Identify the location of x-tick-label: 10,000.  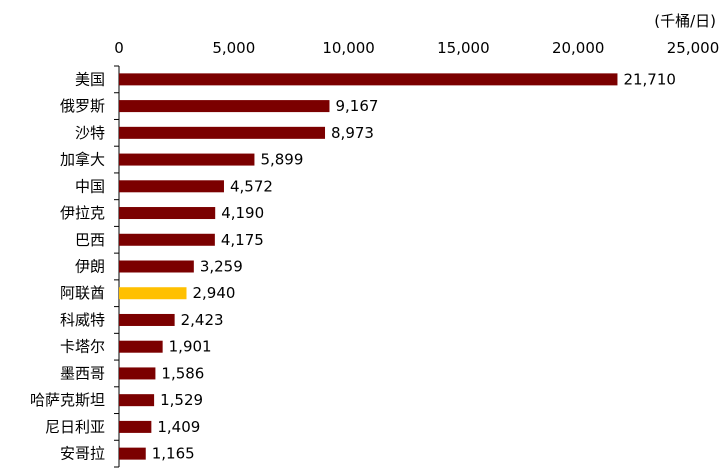
(348, 48).